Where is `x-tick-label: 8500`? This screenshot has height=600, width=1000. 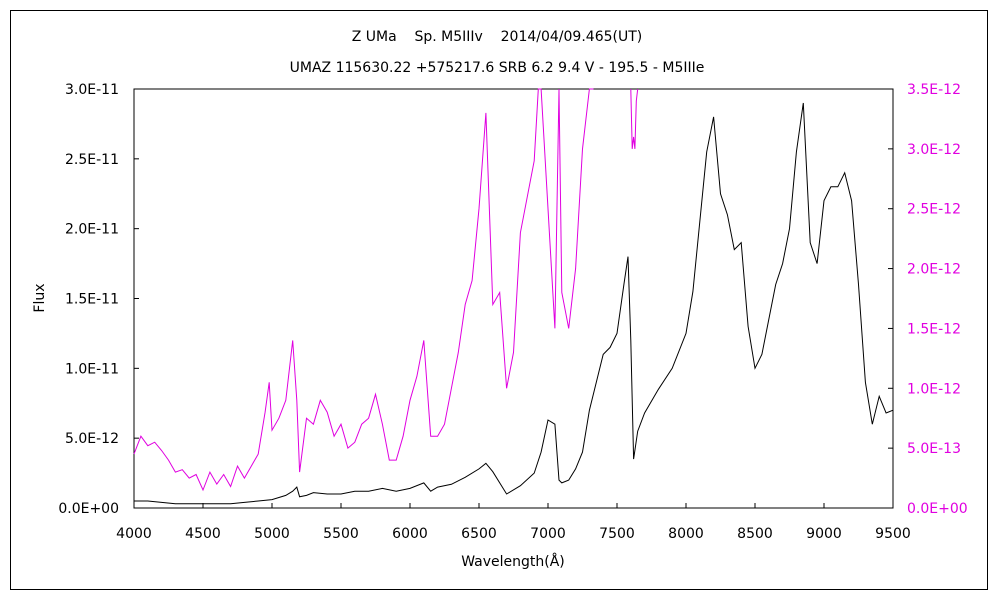 x-tick-label: 8500 is located at coordinates (755, 534).